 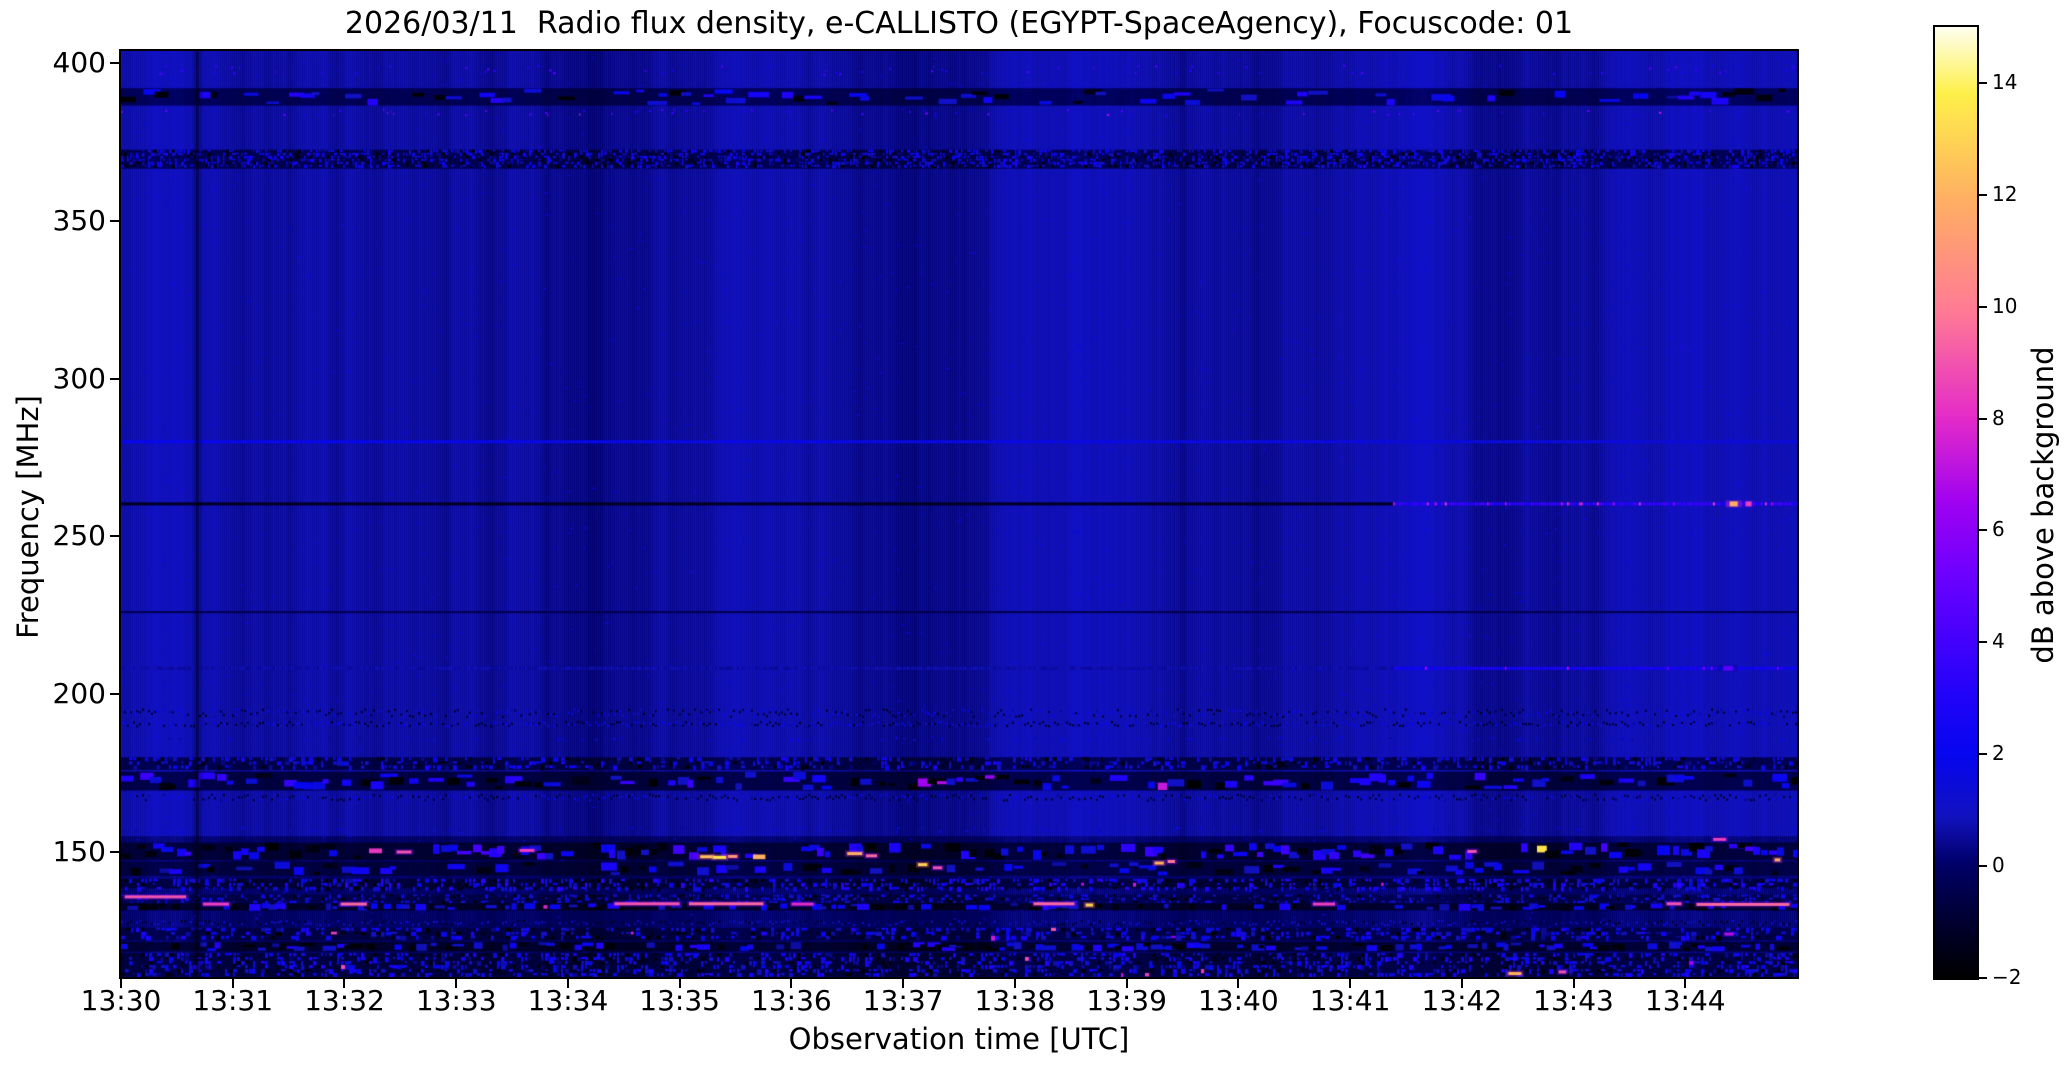 I want to click on colorbar-tick-label: 4, so click(x=1998, y=641).